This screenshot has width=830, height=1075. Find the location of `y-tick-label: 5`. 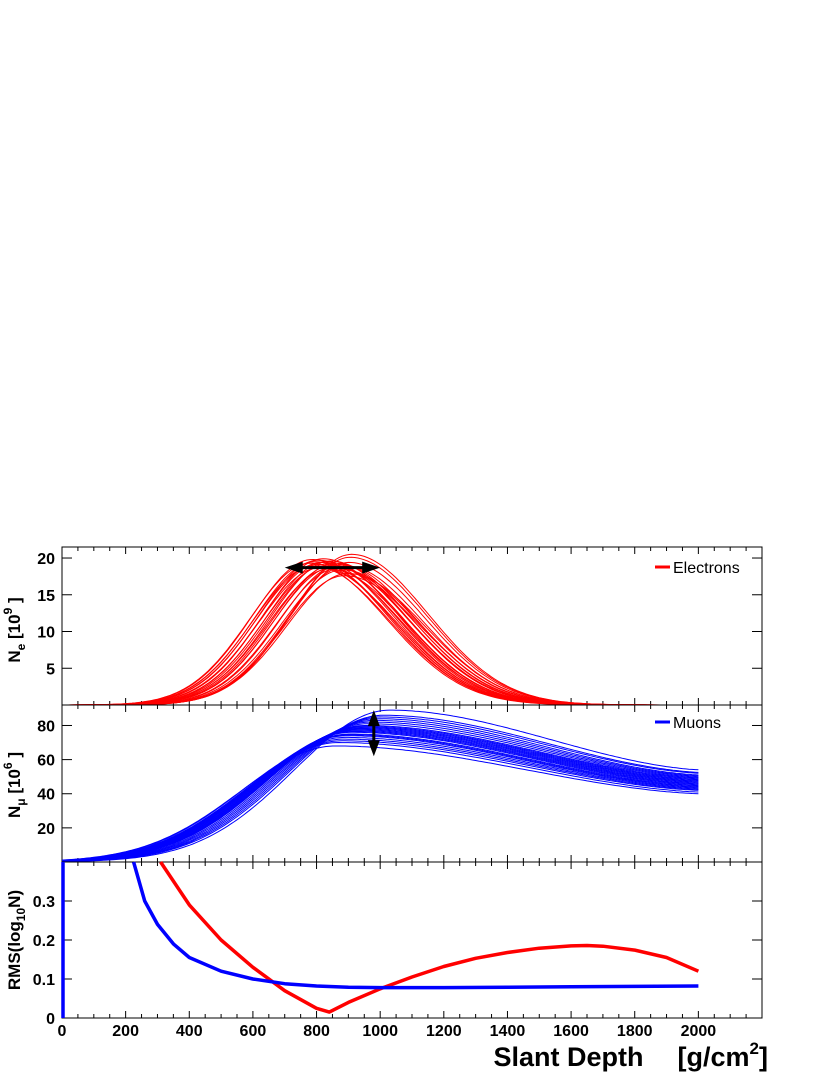

y-tick-label: 5 is located at coordinates (50, 669).